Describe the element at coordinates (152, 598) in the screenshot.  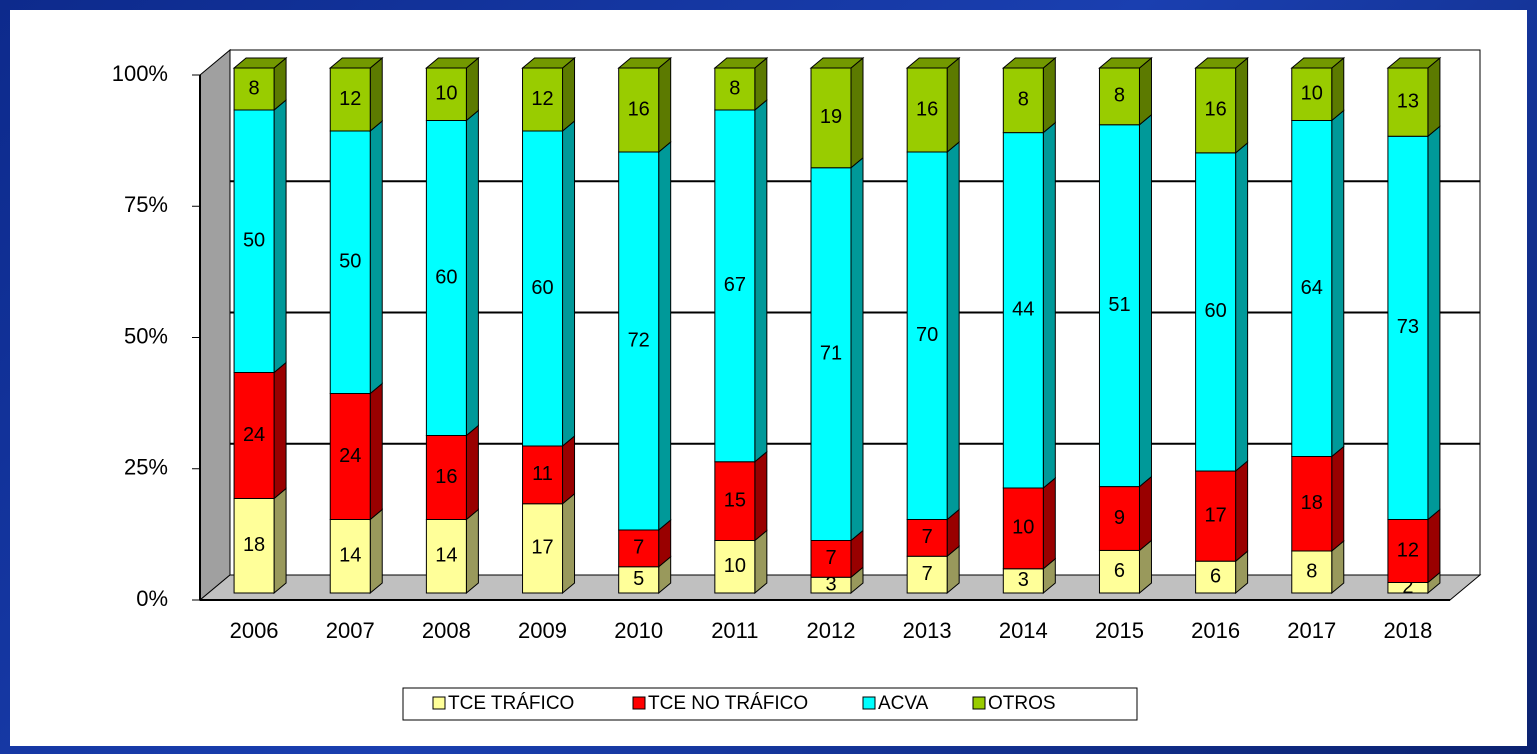
I see `y-tick-label: 0%` at that location.